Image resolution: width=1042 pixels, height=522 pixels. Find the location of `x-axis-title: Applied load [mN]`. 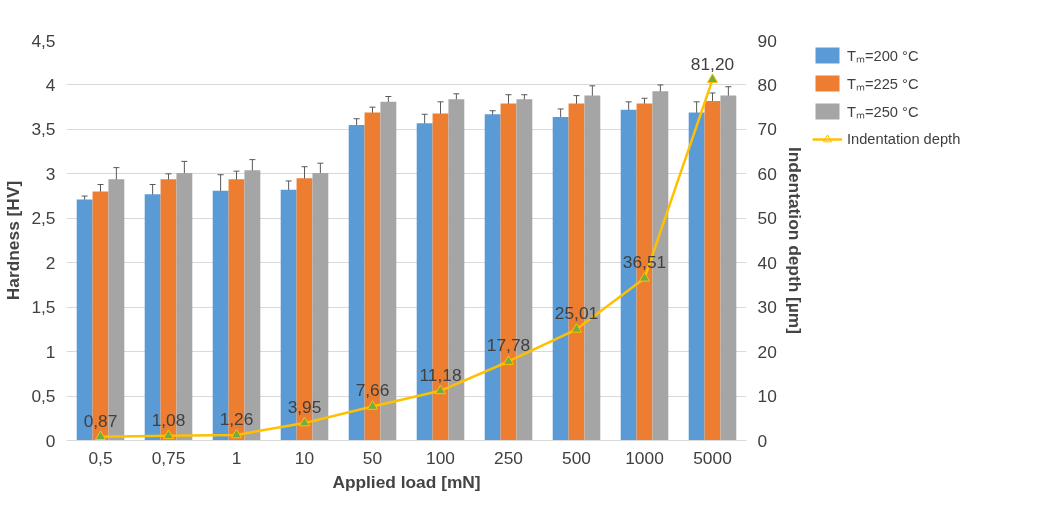

x-axis-title: Applied load [mN] is located at coordinates (406, 481).